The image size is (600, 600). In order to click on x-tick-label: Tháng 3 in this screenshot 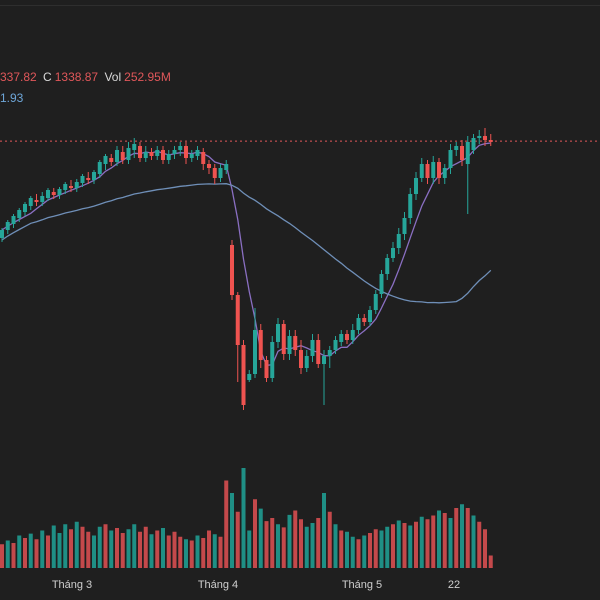, I will do `click(72, 585)`.